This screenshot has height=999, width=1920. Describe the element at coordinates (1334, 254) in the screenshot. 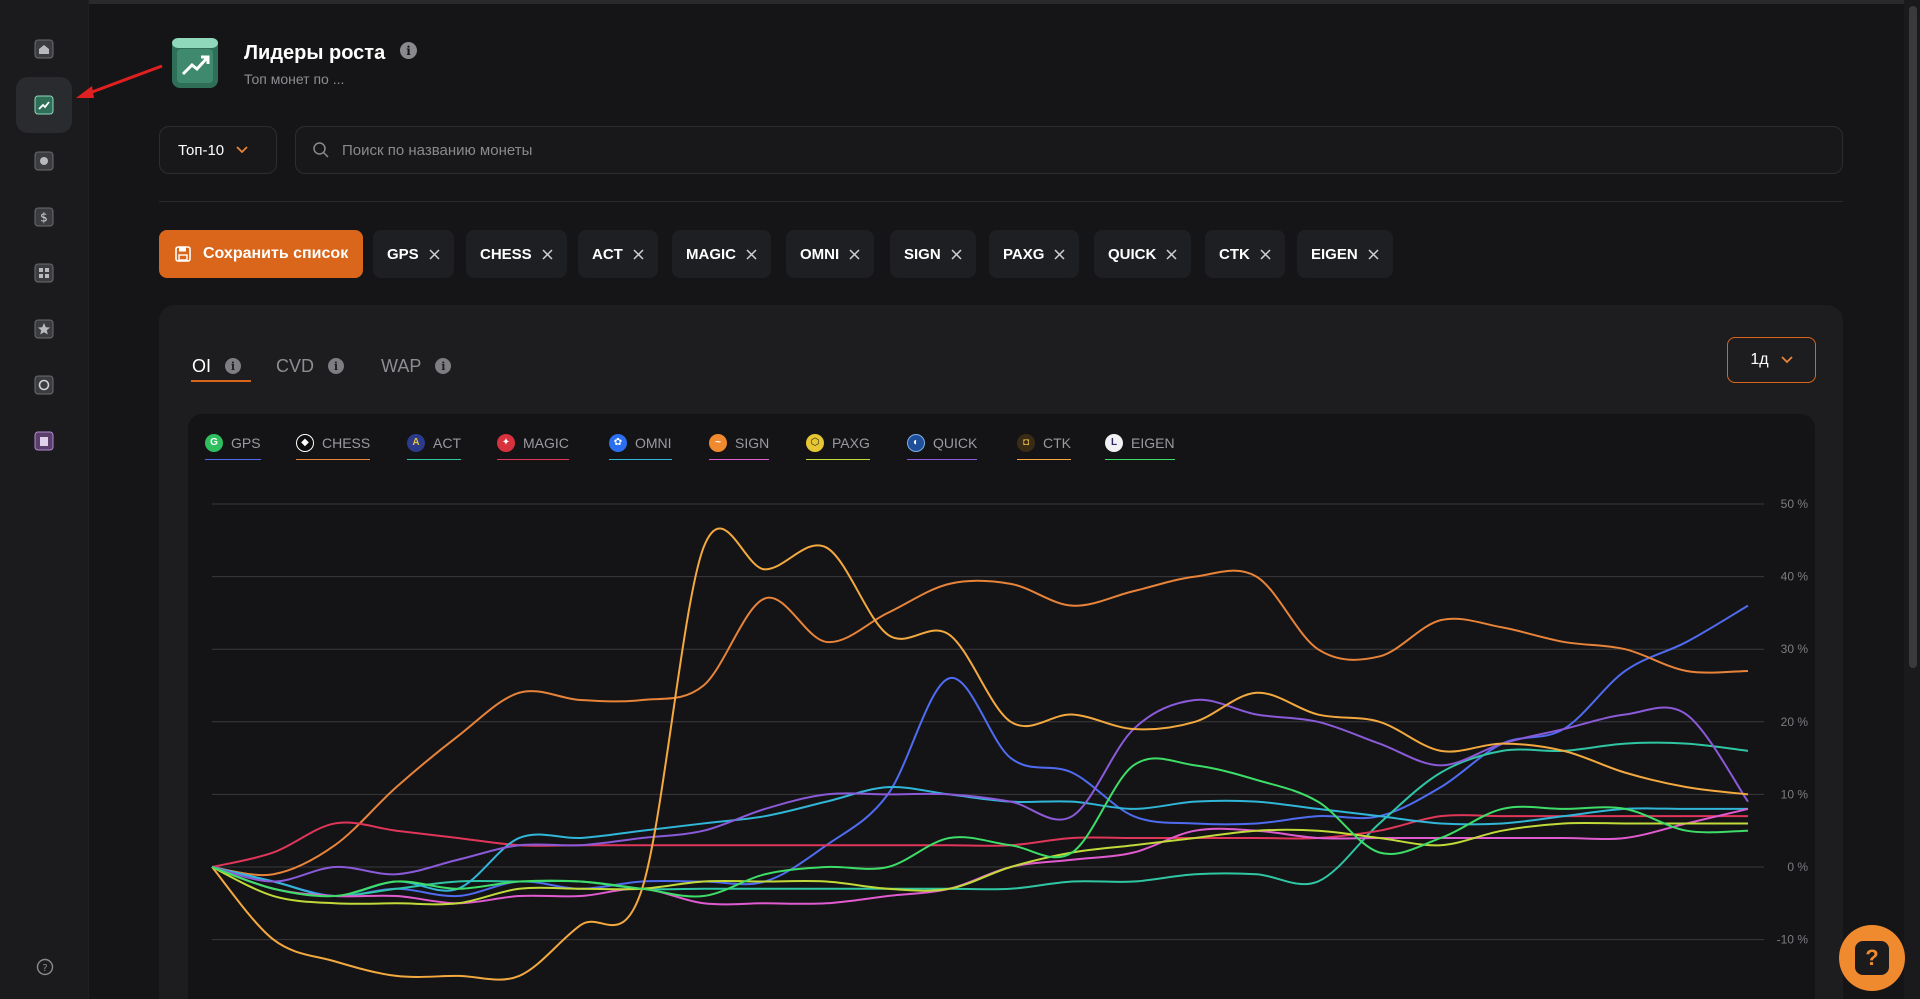

I see `coin-chip-label: EIGEN` at that location.